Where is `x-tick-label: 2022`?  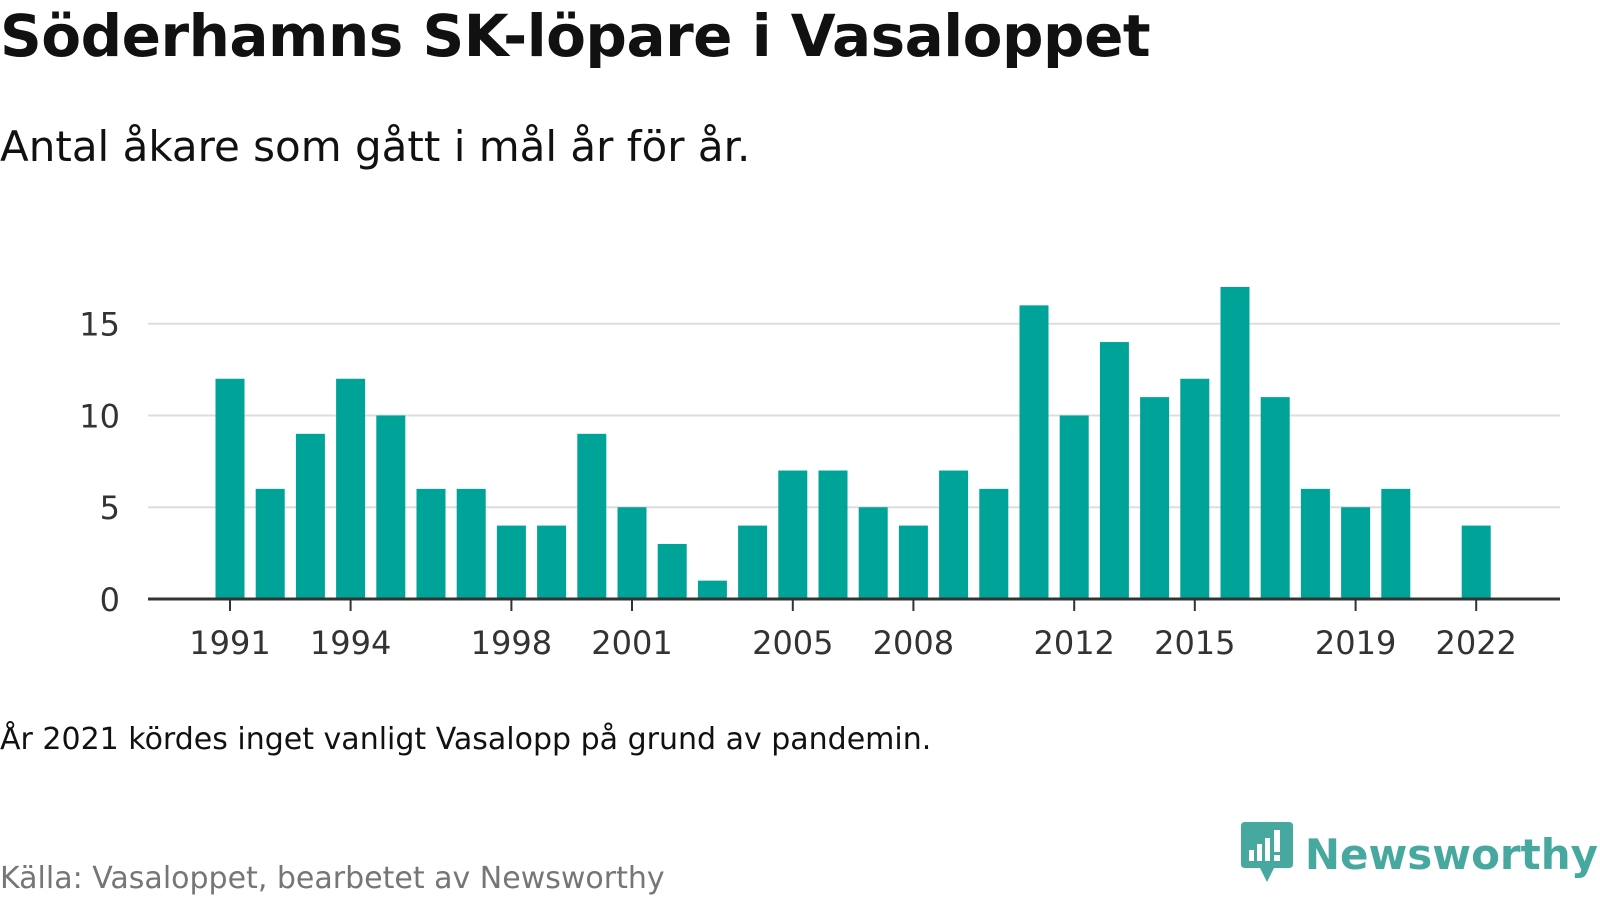 x-tick-label: 2022 is located at coordinates (1475, 643).